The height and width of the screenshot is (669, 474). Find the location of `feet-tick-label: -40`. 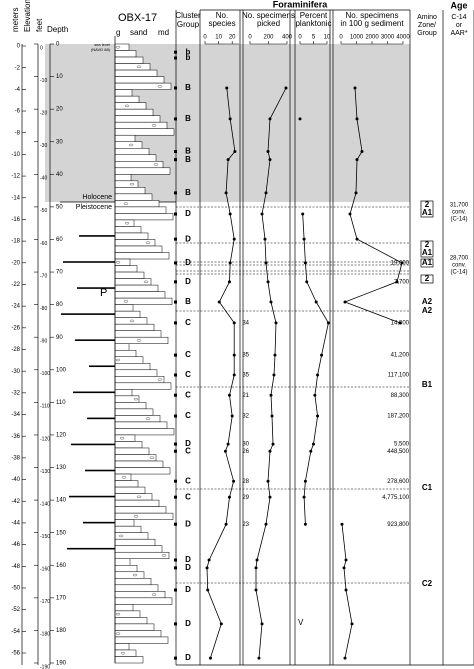

feet-tick-label: -40 is located at coordinates (43, 179).